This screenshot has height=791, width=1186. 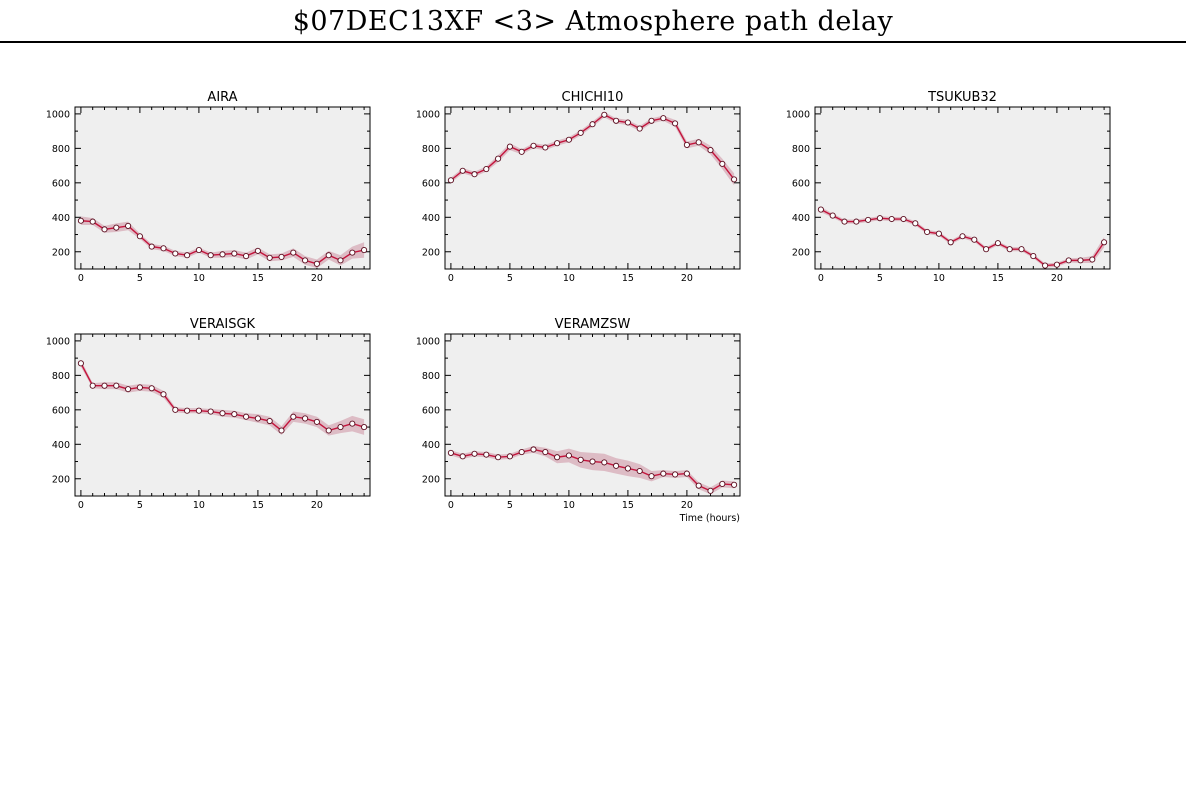 What do you see at coordinates (962, 97) in the screenshot?
I see `panel-title: TSUKUB32` at bounding box center [962, 97].